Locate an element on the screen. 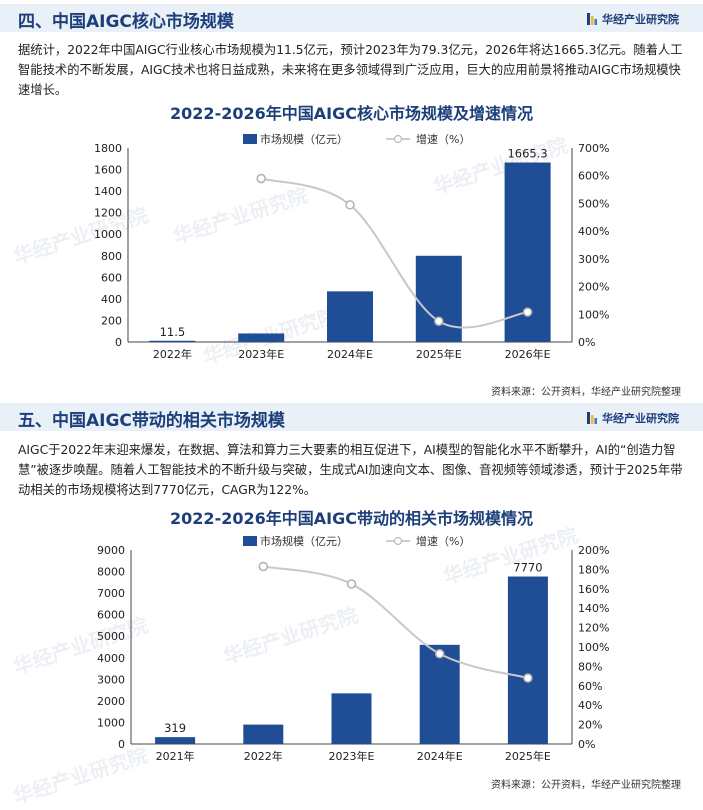  y-tick-right: 140% is located at coordinates (593, 608).